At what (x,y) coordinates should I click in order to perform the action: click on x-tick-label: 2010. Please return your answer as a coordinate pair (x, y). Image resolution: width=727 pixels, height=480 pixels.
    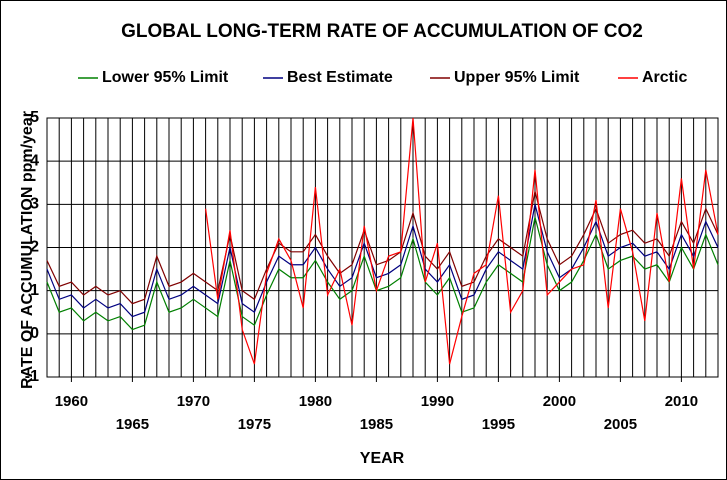
    Looking at the image, I should click on (681, 401).